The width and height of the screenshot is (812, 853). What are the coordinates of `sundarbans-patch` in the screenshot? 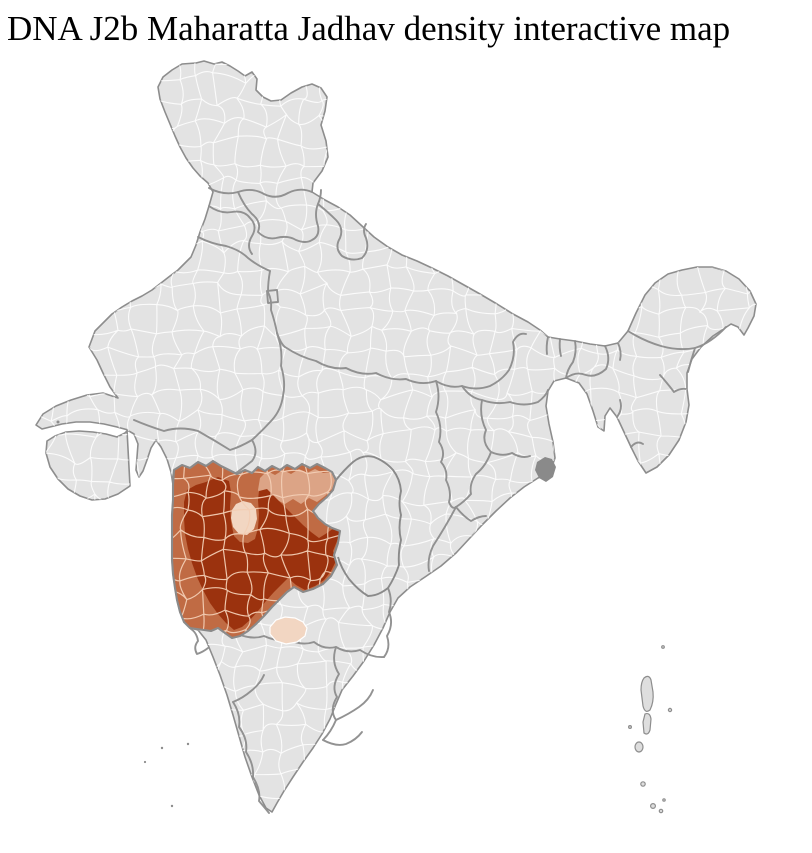 It's located at (545, 469).